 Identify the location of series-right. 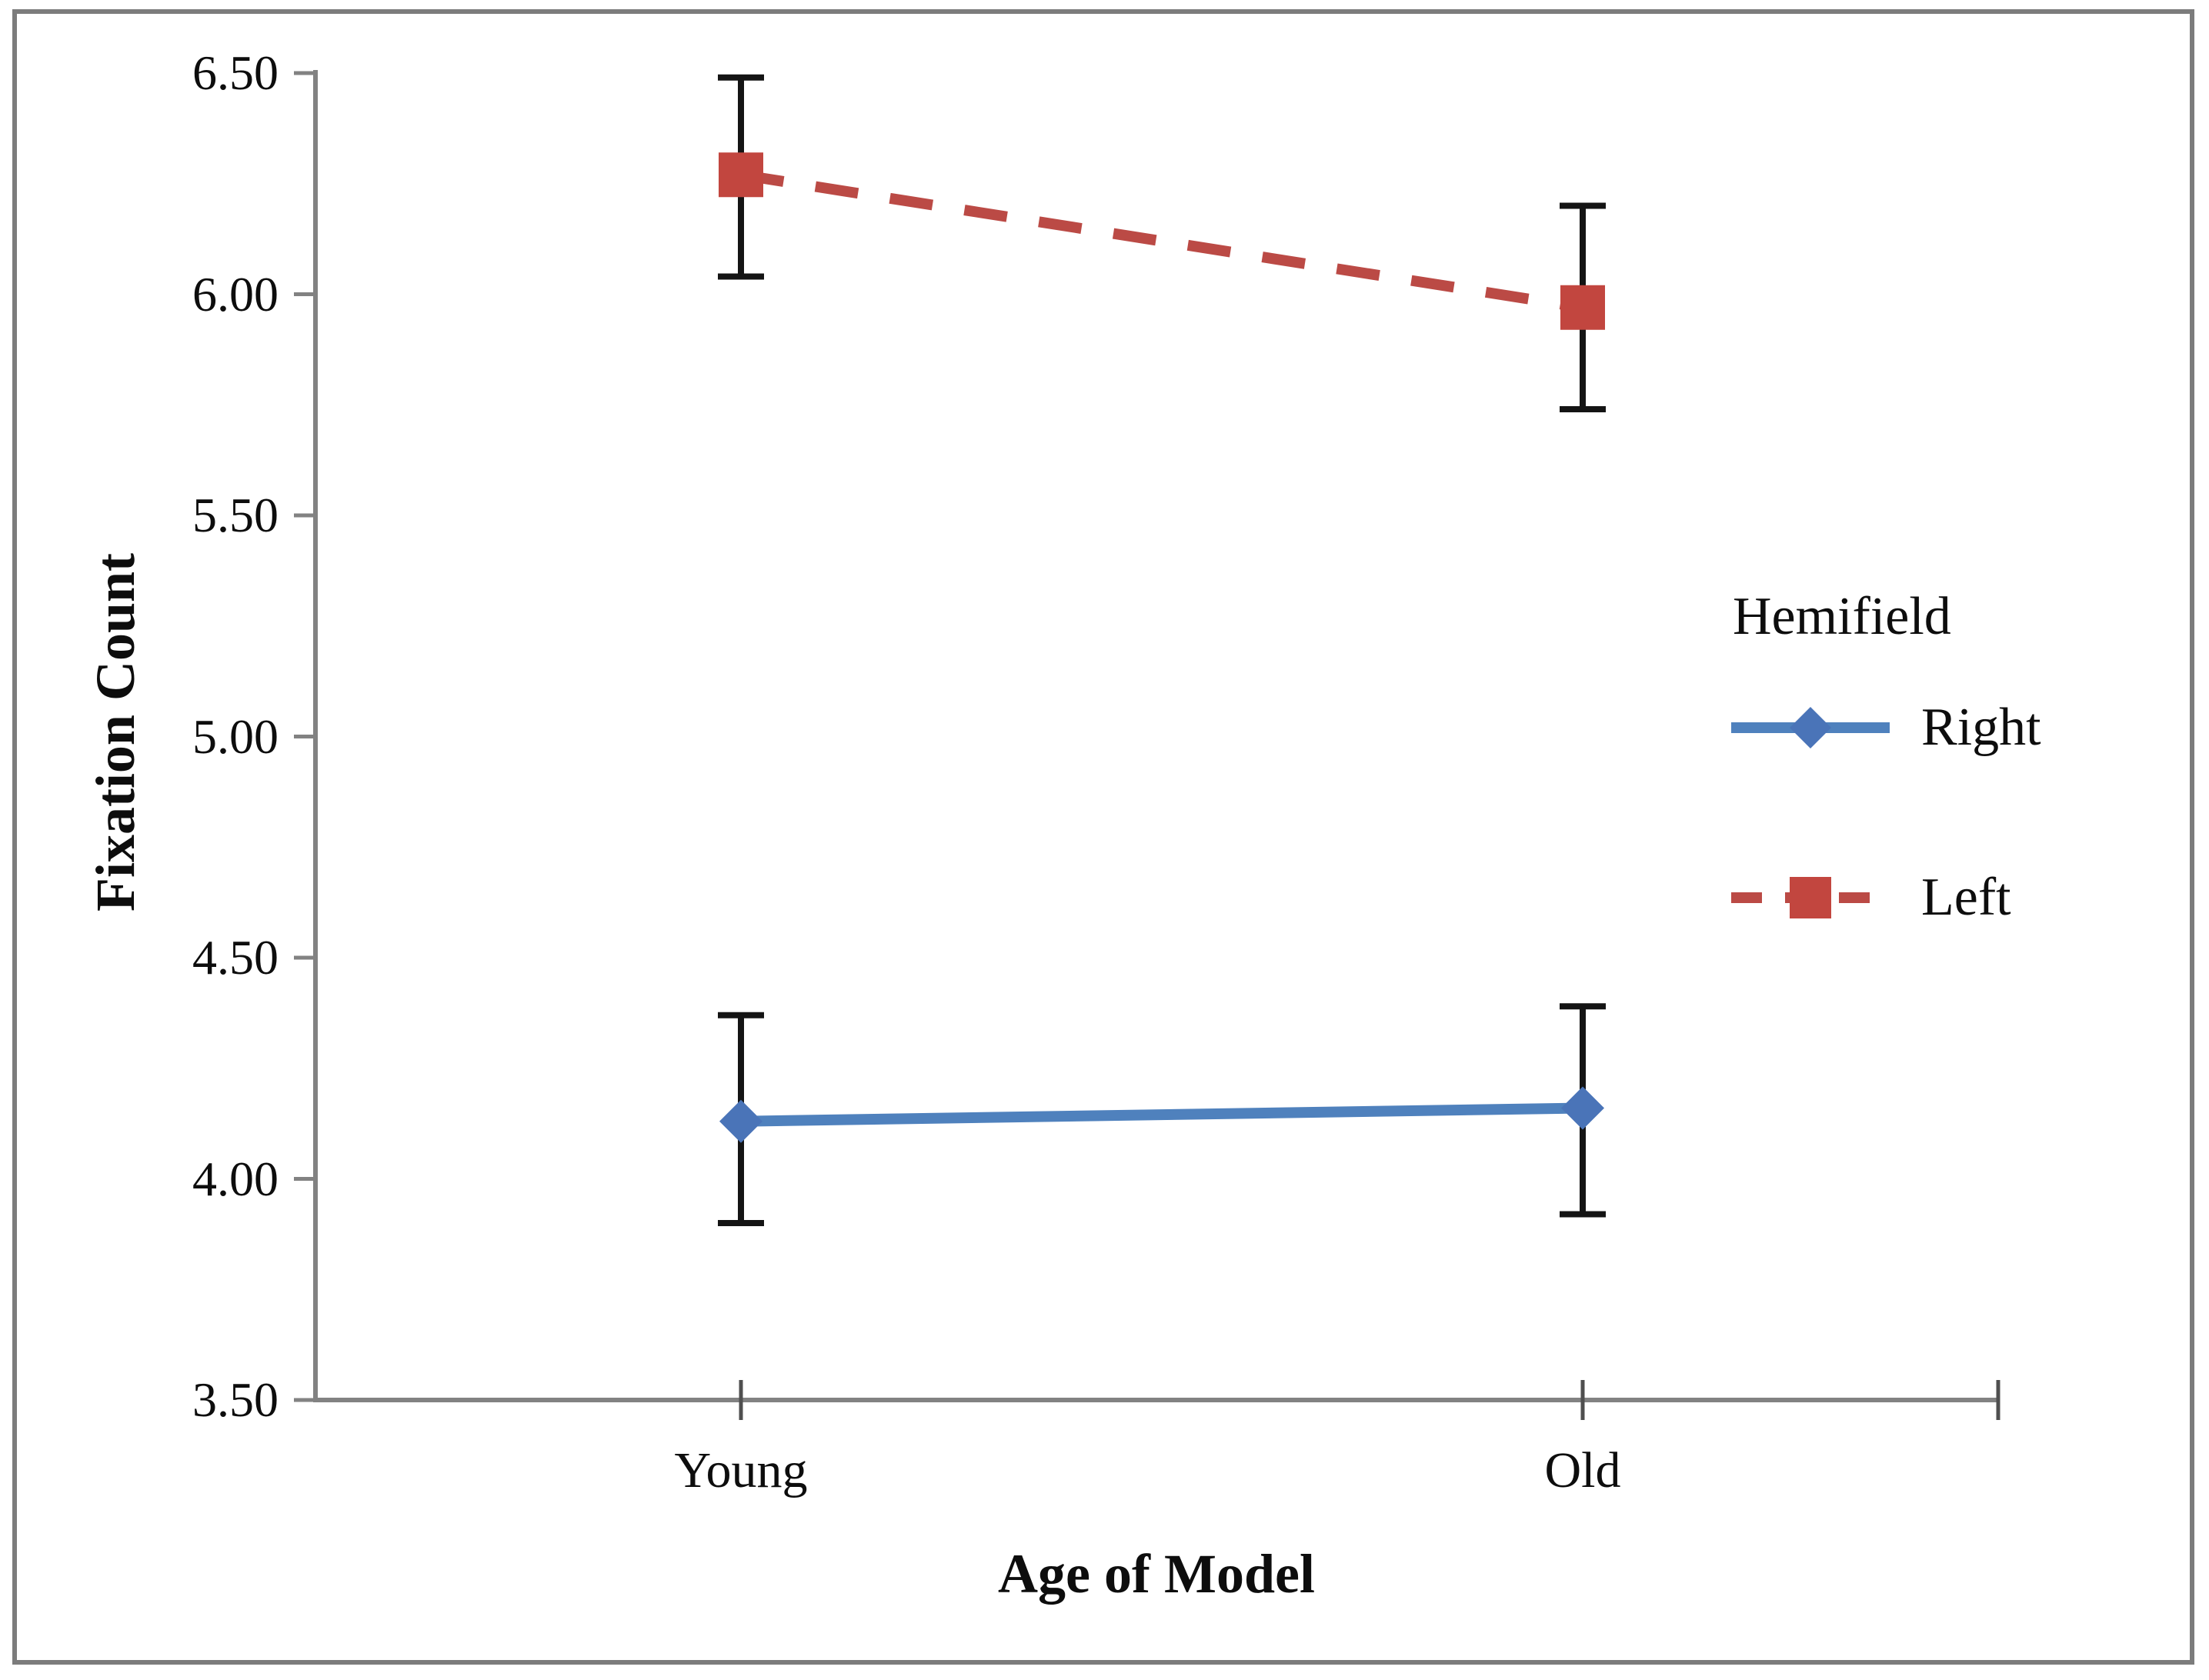
(1162, 1115).